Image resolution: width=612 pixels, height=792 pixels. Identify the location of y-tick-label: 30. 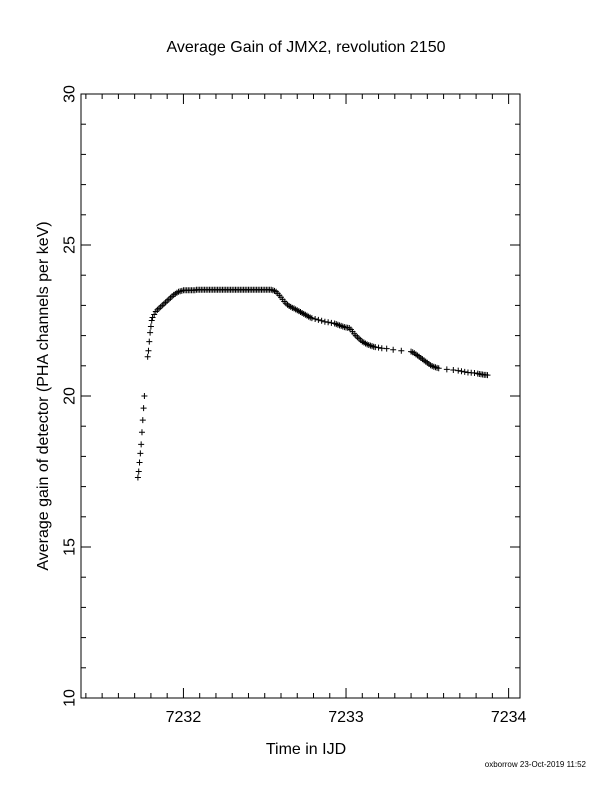
(70, 94).